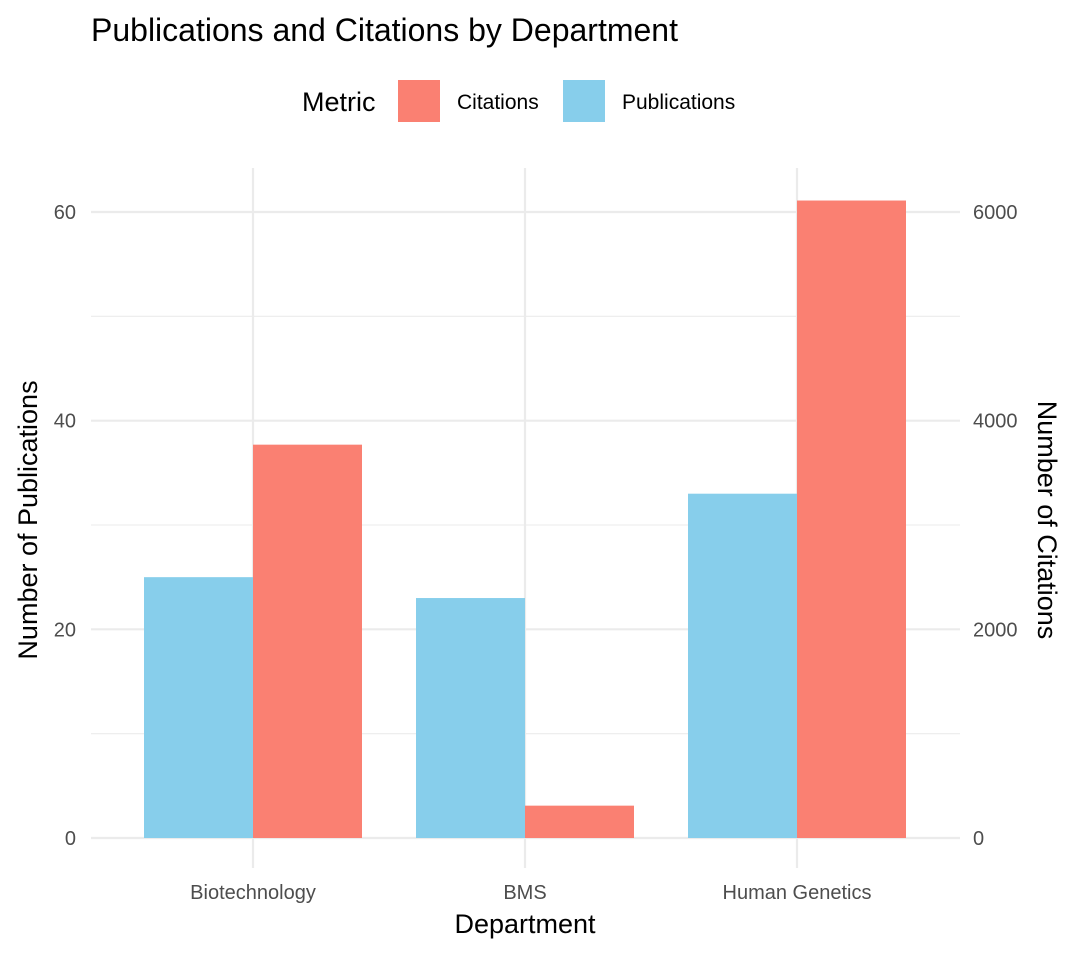 The height and width of the screenshot is (956, 1076). Describe the element at coordinates (995, 526) in the screenshot. I see `y-axis-right: 0 2000 4000 6000` at that location.